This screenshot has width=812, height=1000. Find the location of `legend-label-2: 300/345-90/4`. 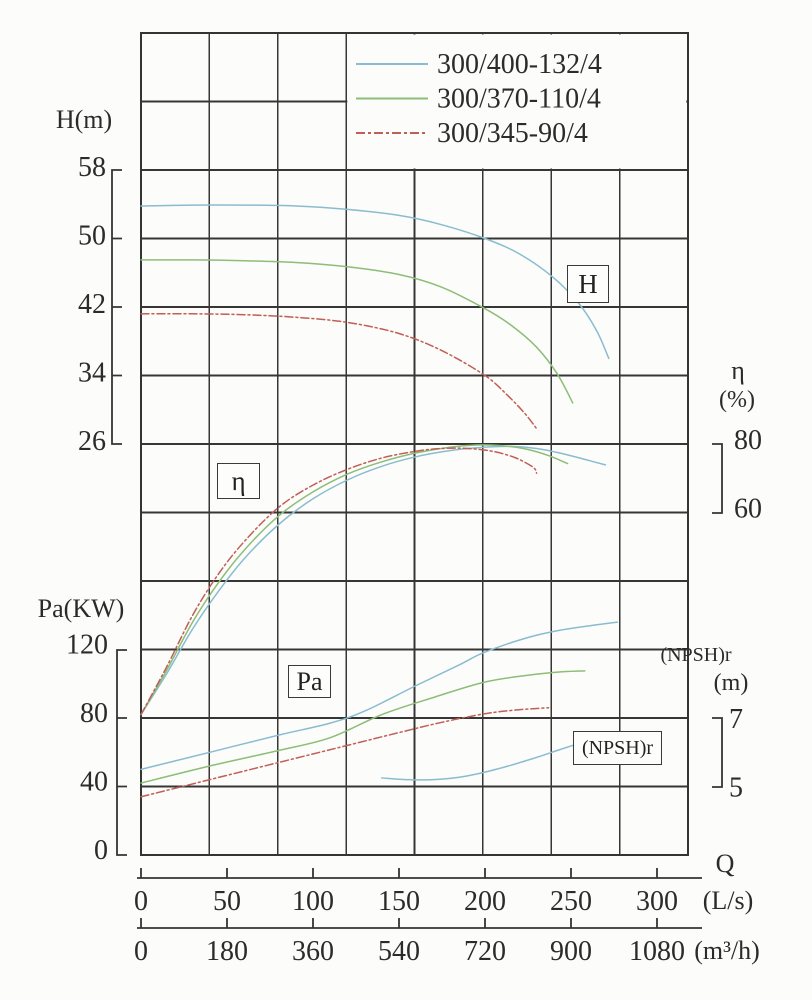

legend-label-2: 300/345-90/4 is located at coordinates (512, 133).